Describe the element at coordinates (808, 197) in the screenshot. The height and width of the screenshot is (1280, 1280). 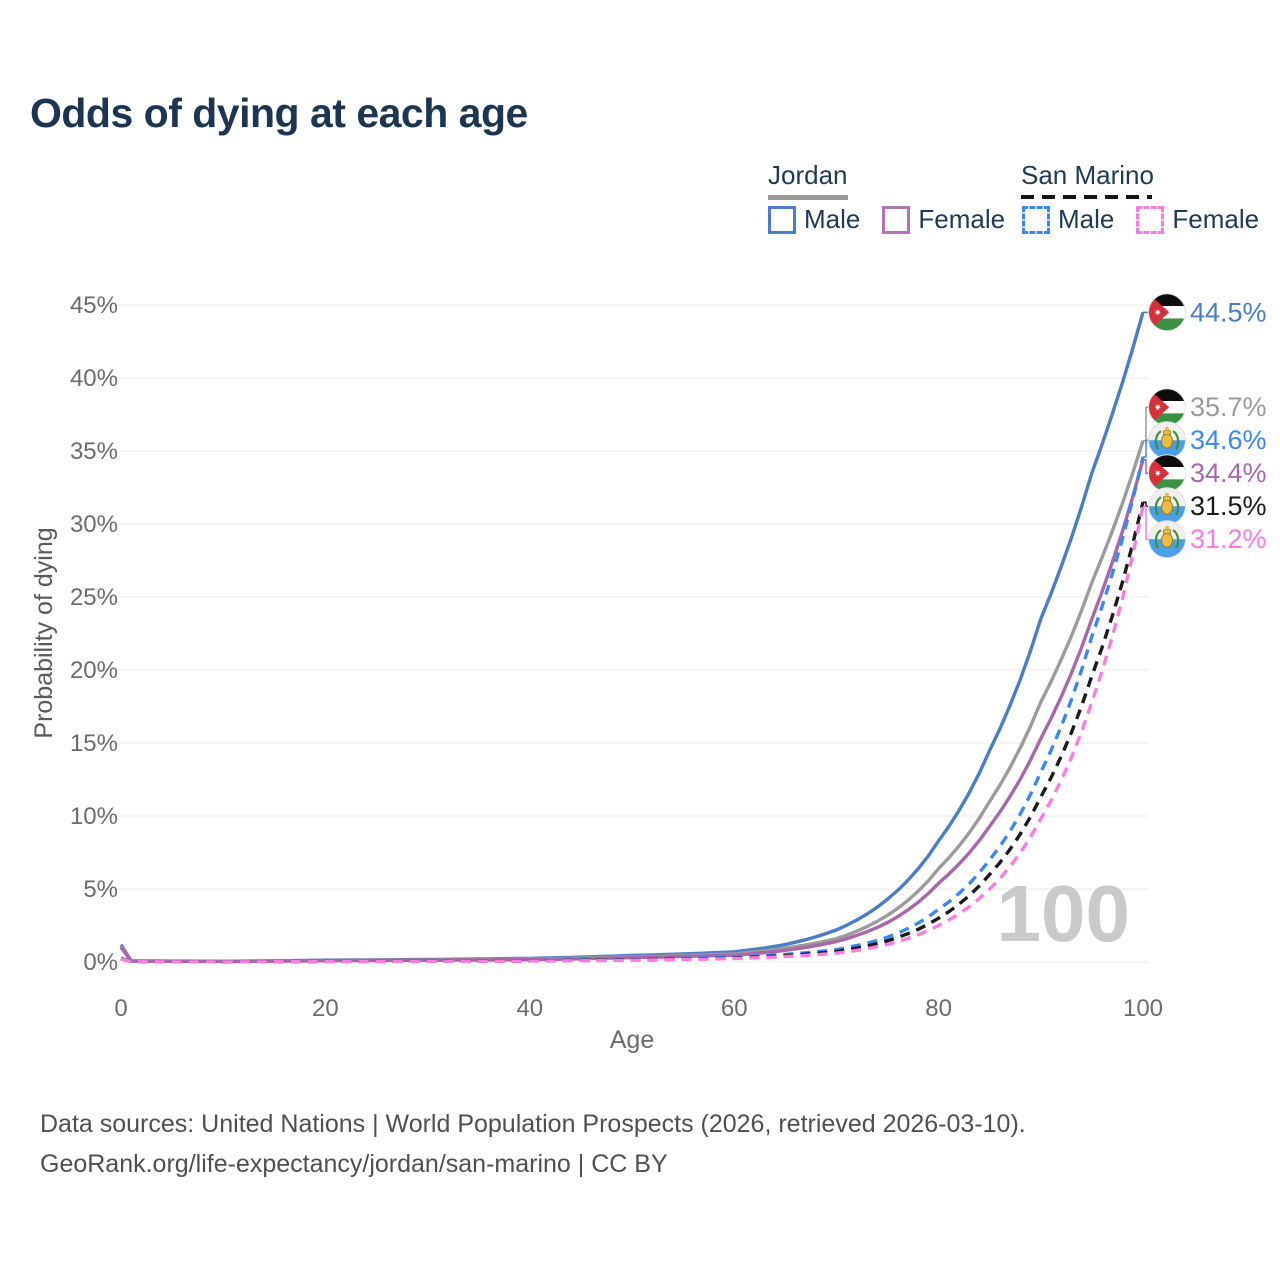
I see `jordan-line-style-swatch` at that location.